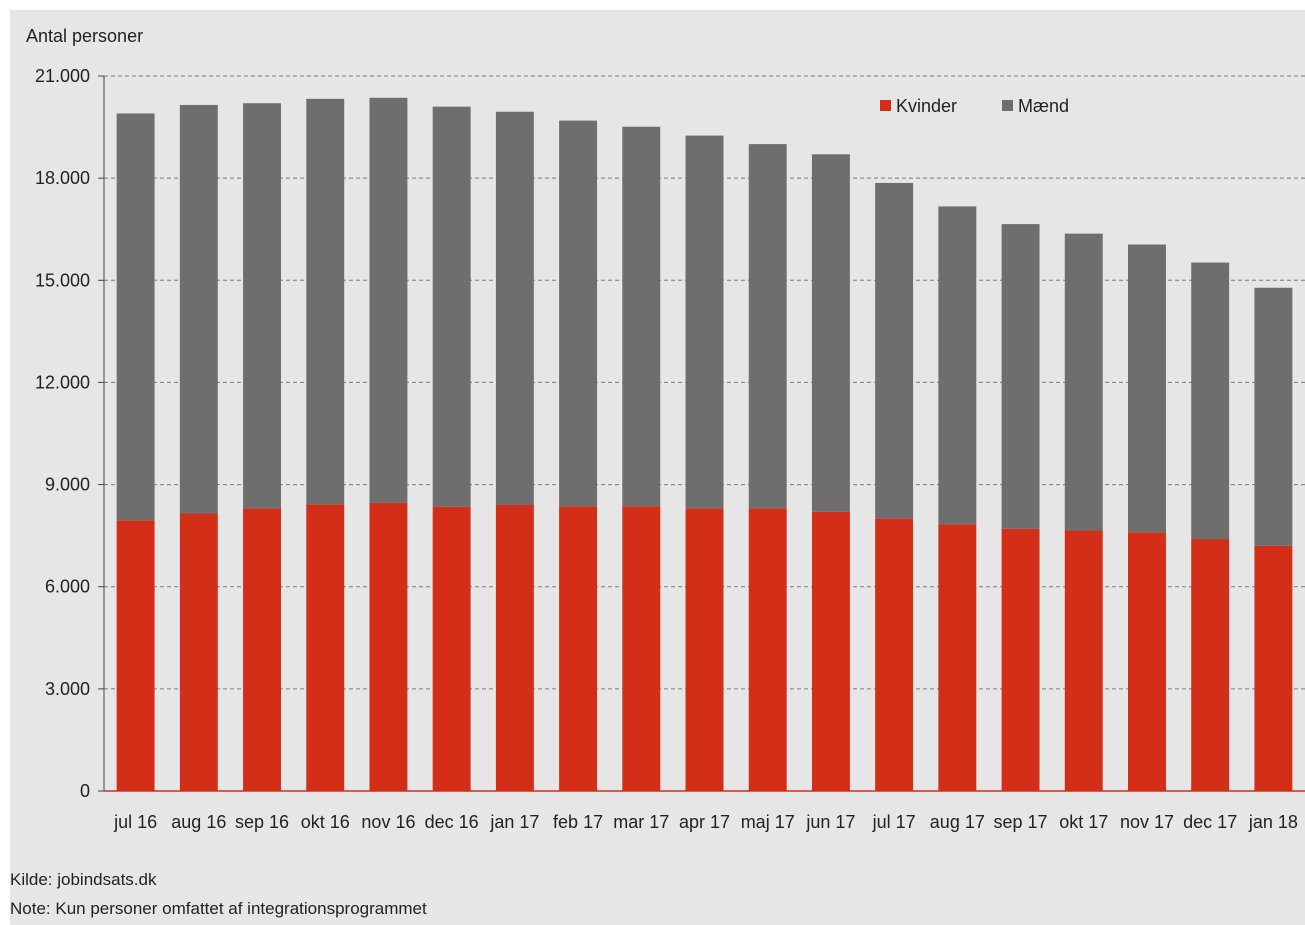 This screenshot has height=925, width=1305. I want to click on x-tick-label: sep 17, so click(1021, 822).